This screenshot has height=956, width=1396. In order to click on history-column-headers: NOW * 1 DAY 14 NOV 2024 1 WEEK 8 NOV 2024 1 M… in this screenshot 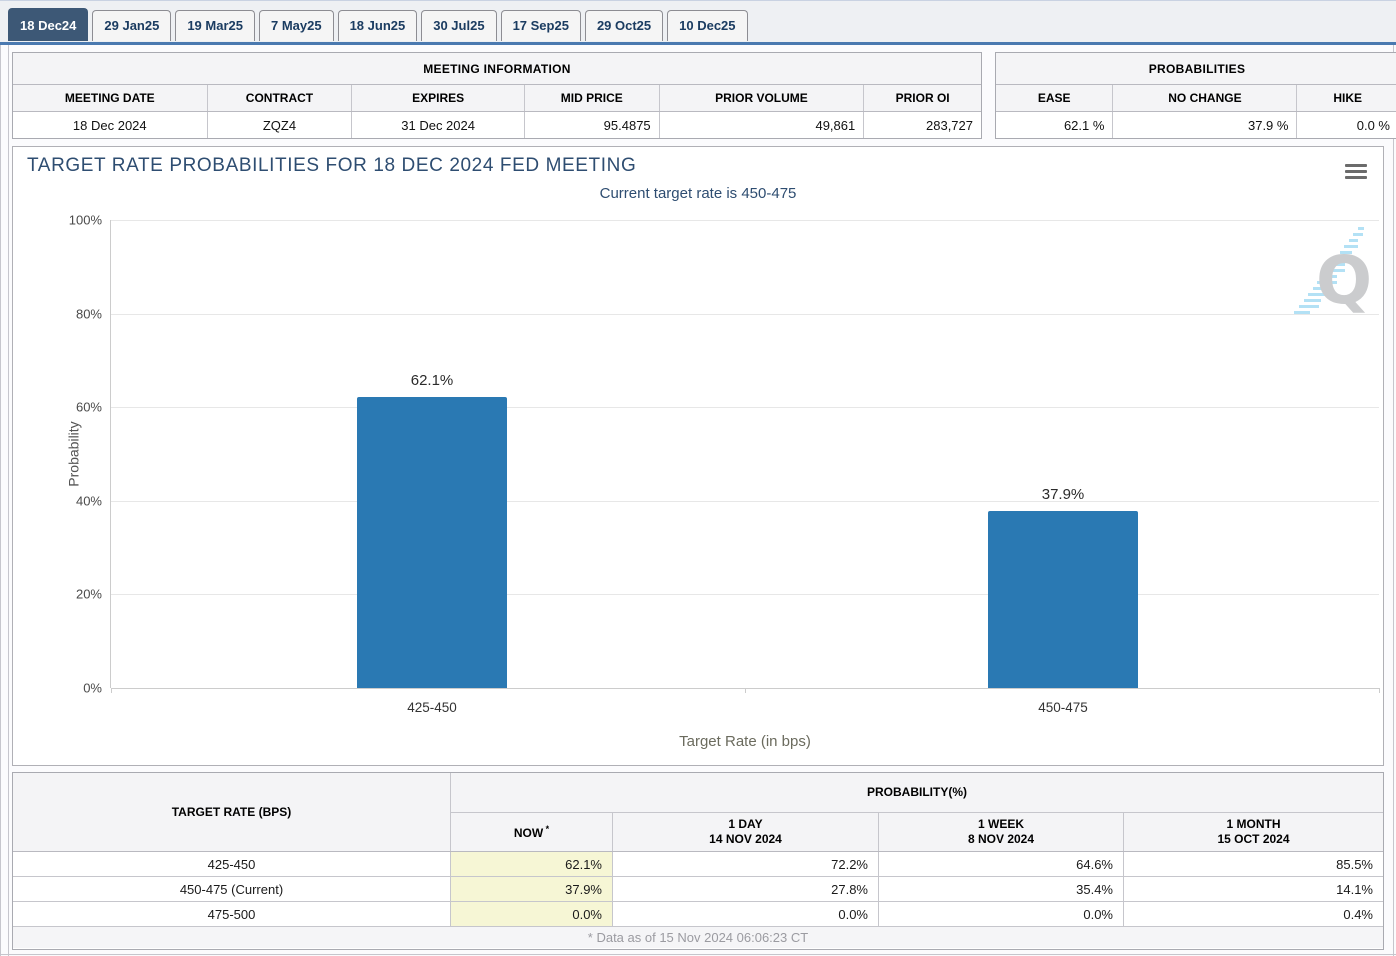, I will do `click(917, 832)`.